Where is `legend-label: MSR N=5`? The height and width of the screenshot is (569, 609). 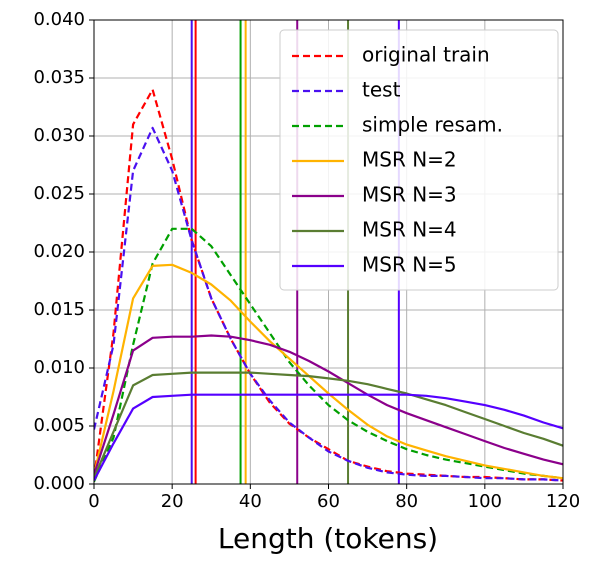
legend-label: MSR N=5 is located at coordinates (409, 265).